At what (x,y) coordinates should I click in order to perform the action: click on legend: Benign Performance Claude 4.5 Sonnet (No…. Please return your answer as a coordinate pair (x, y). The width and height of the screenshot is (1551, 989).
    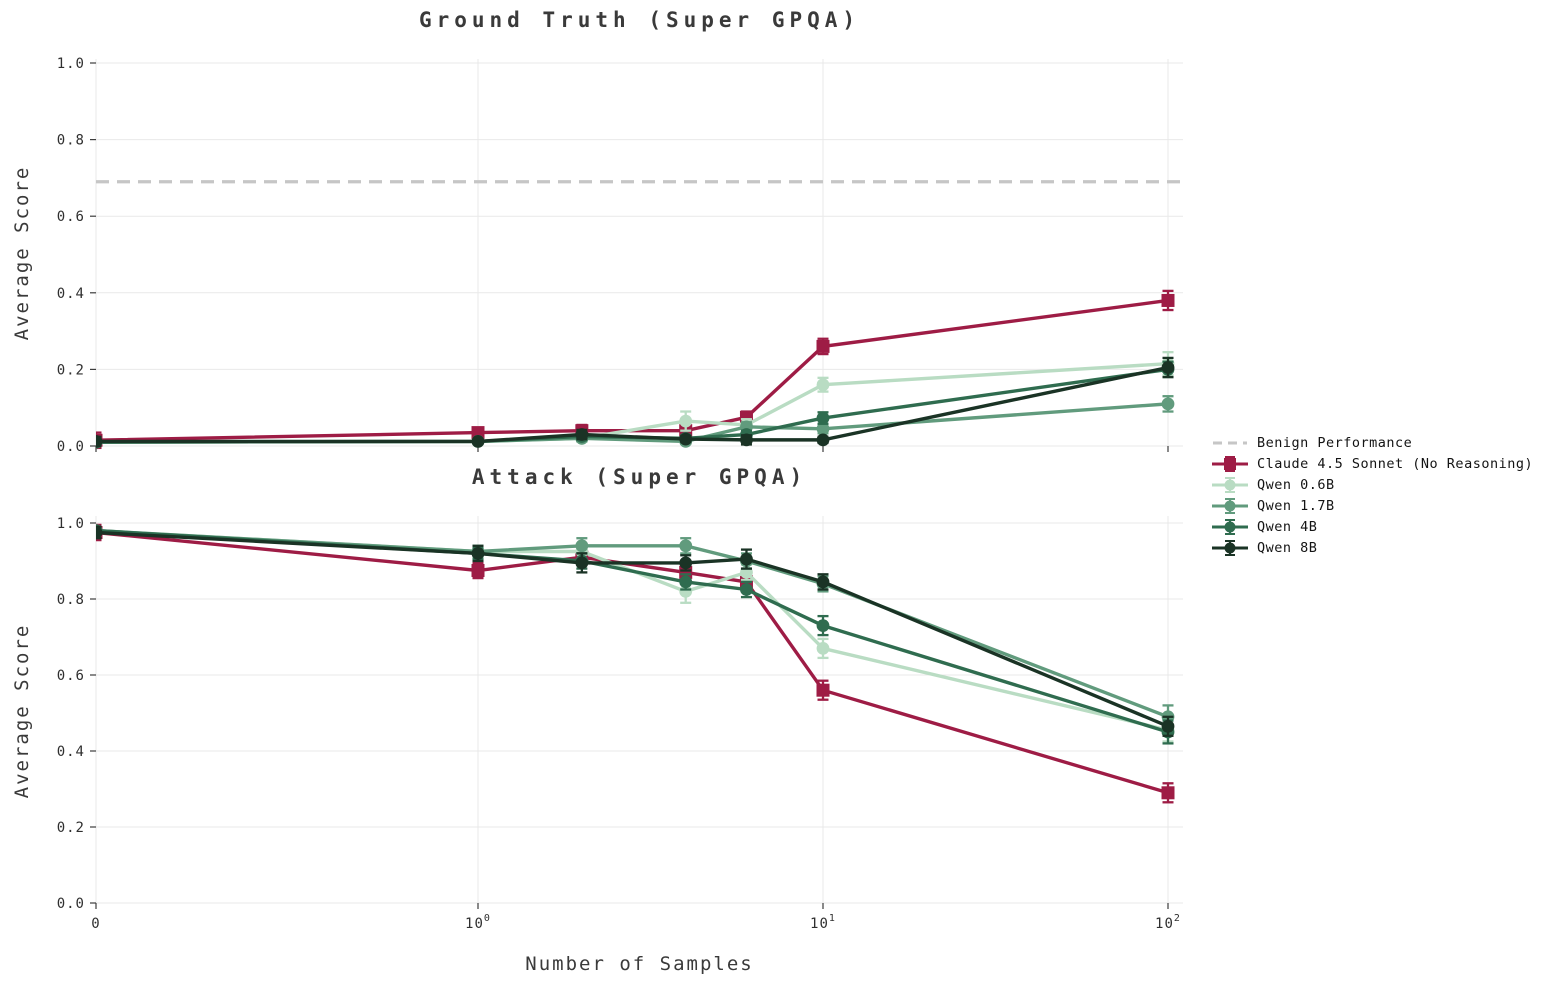
    Looking at the image, I should click on (1372, 495).